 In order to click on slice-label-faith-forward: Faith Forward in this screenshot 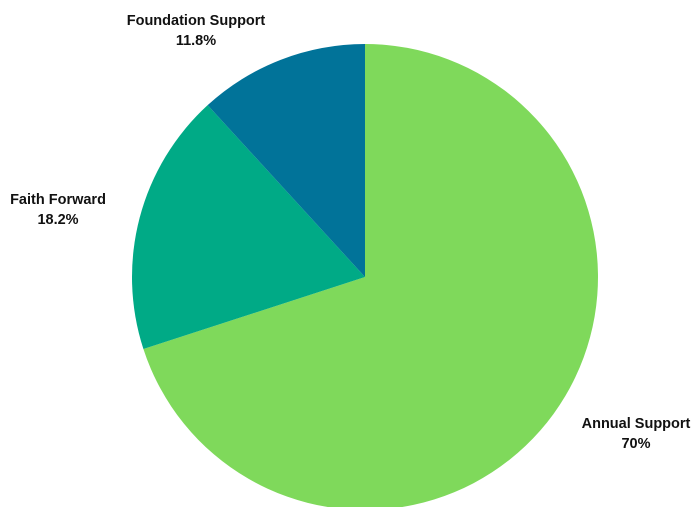, I will do `click(58, 200)`.